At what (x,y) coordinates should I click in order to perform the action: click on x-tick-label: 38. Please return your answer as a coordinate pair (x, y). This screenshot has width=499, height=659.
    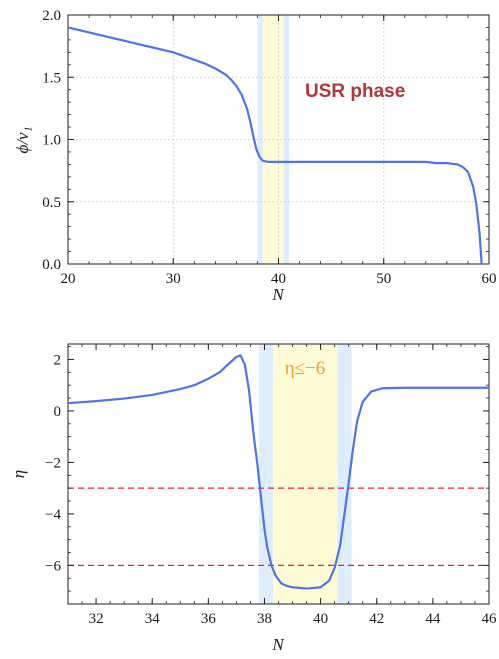
    Looking at the image, I should click on (264, 619).